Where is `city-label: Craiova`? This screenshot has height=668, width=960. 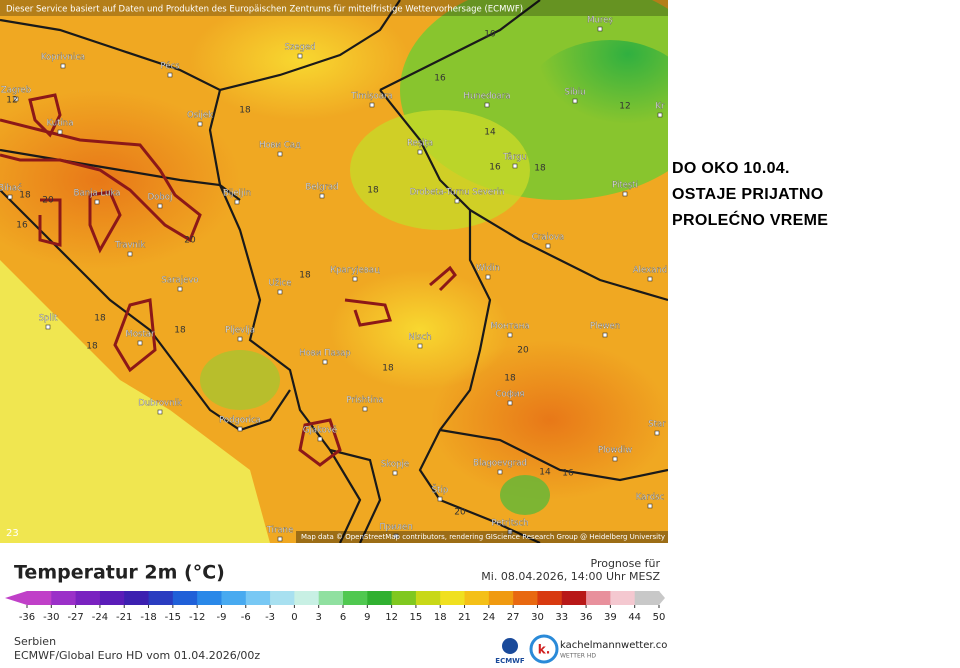
city-label: Craiova is located at coordinates (548, 238).